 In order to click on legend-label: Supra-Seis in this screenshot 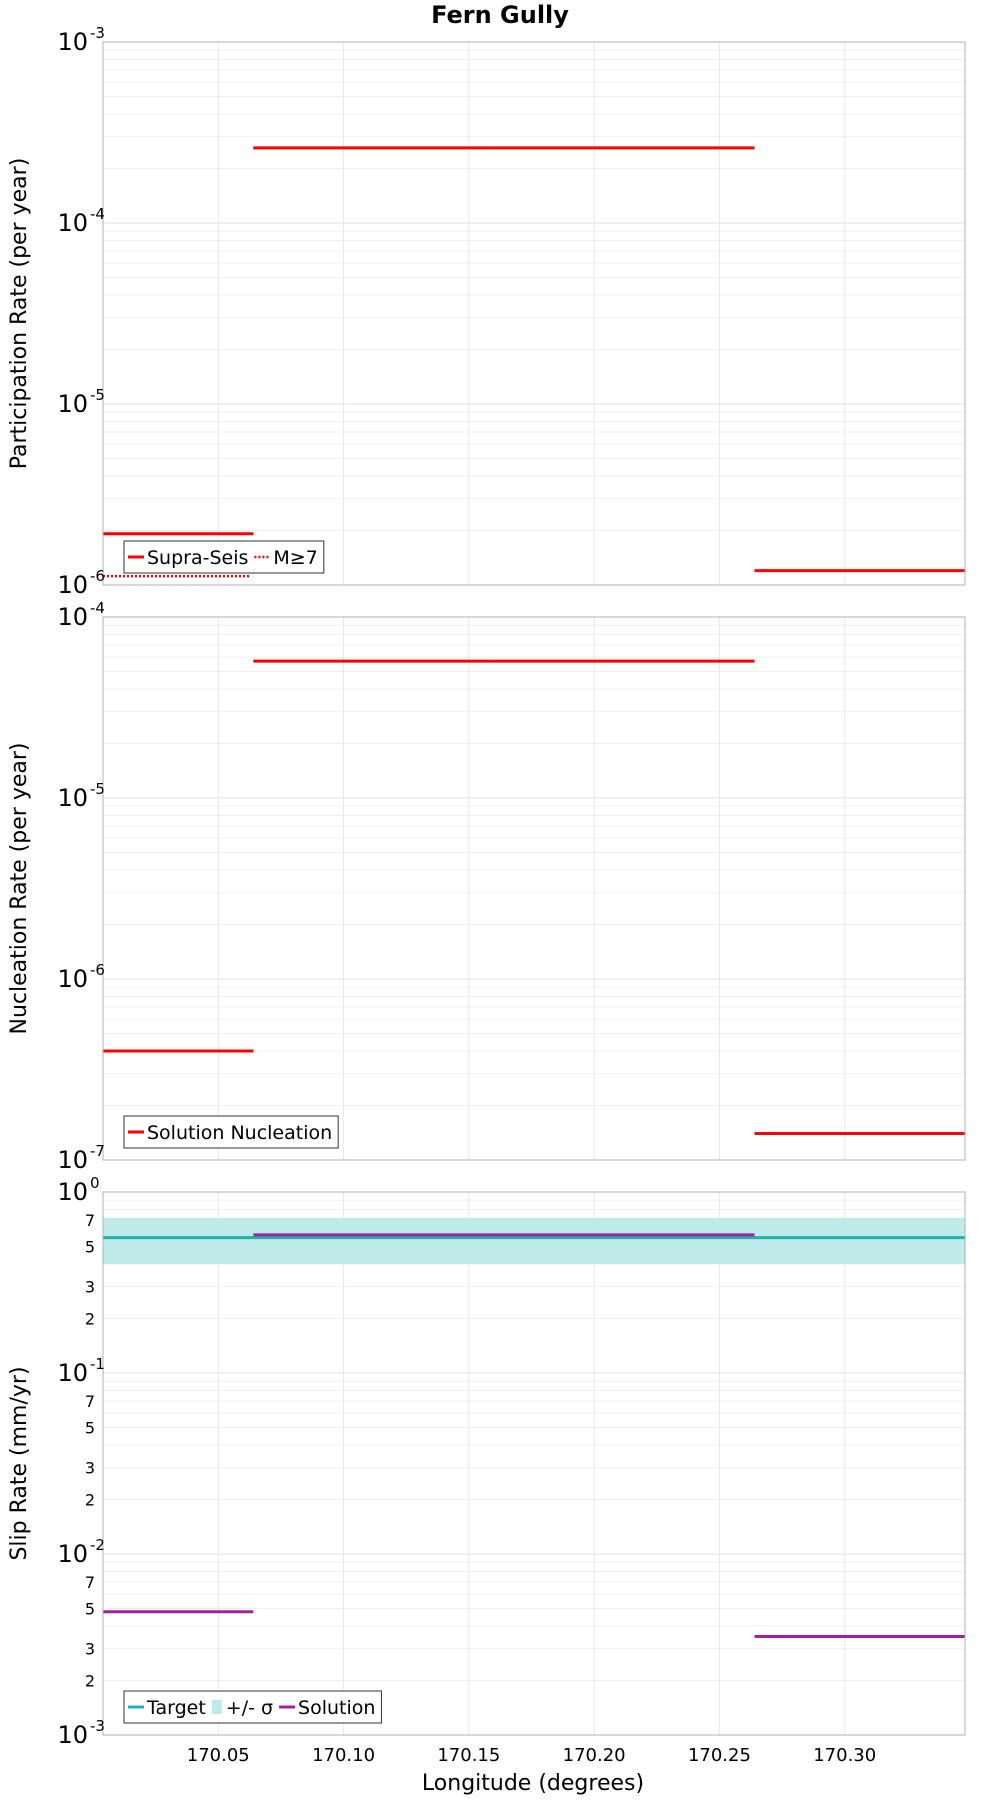, I will do `click(197, 558)`.